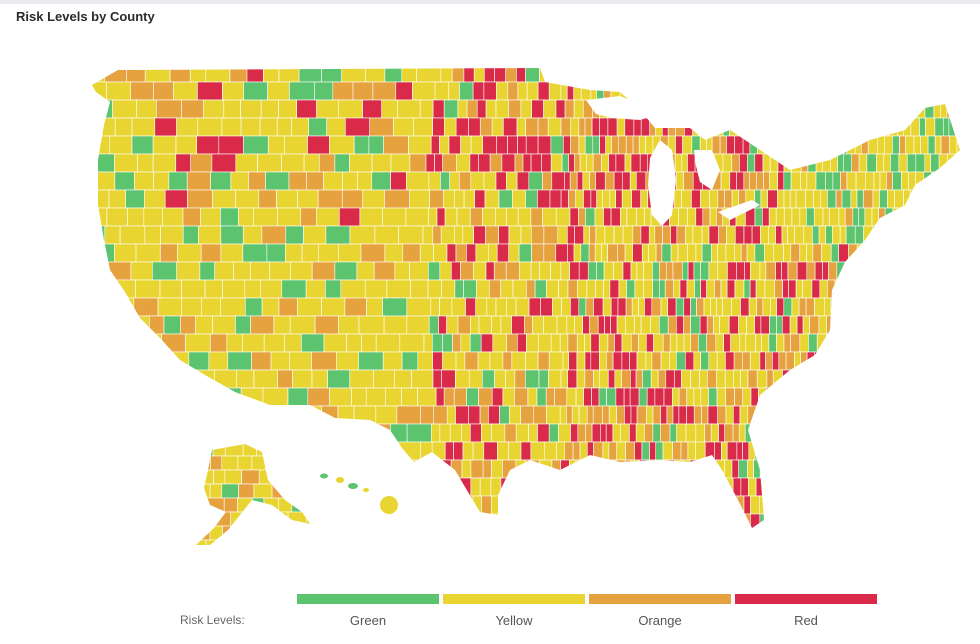 Image resolution: width=980 pixels, height=644 pixels. I want to click on hawaii-map, so click(359, 494).